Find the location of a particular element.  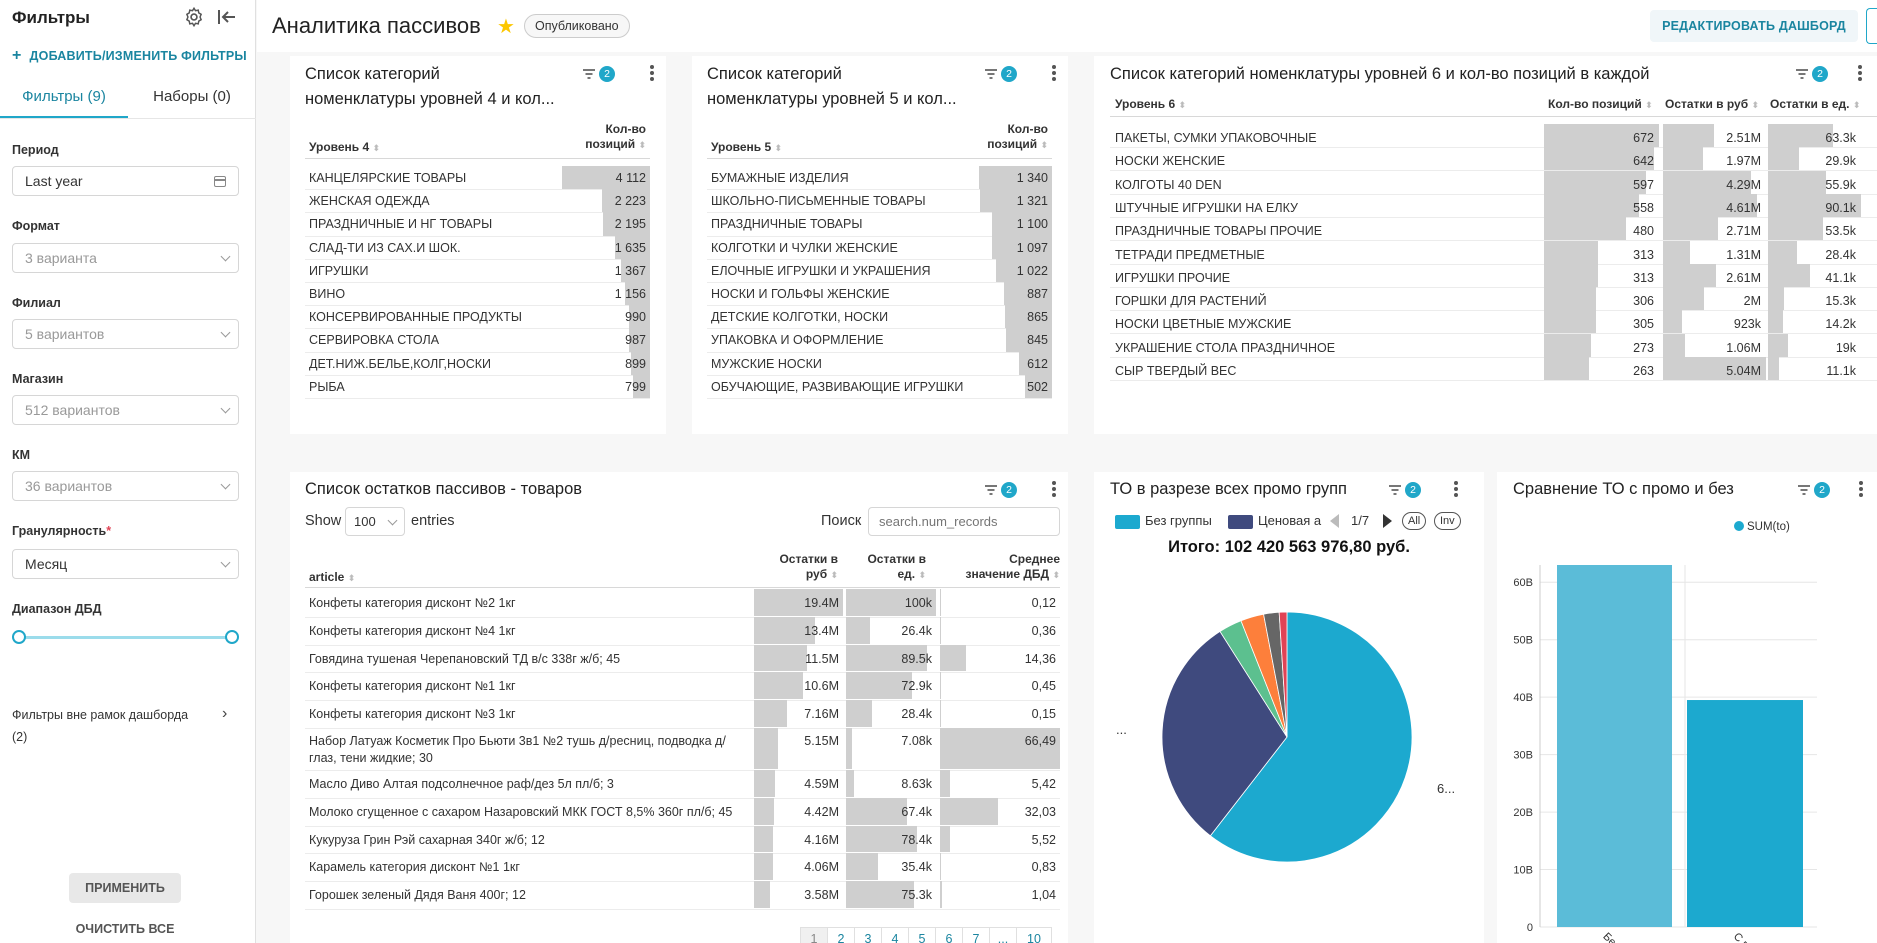

legend-prev-icon is located at coordinates (1334, 521).